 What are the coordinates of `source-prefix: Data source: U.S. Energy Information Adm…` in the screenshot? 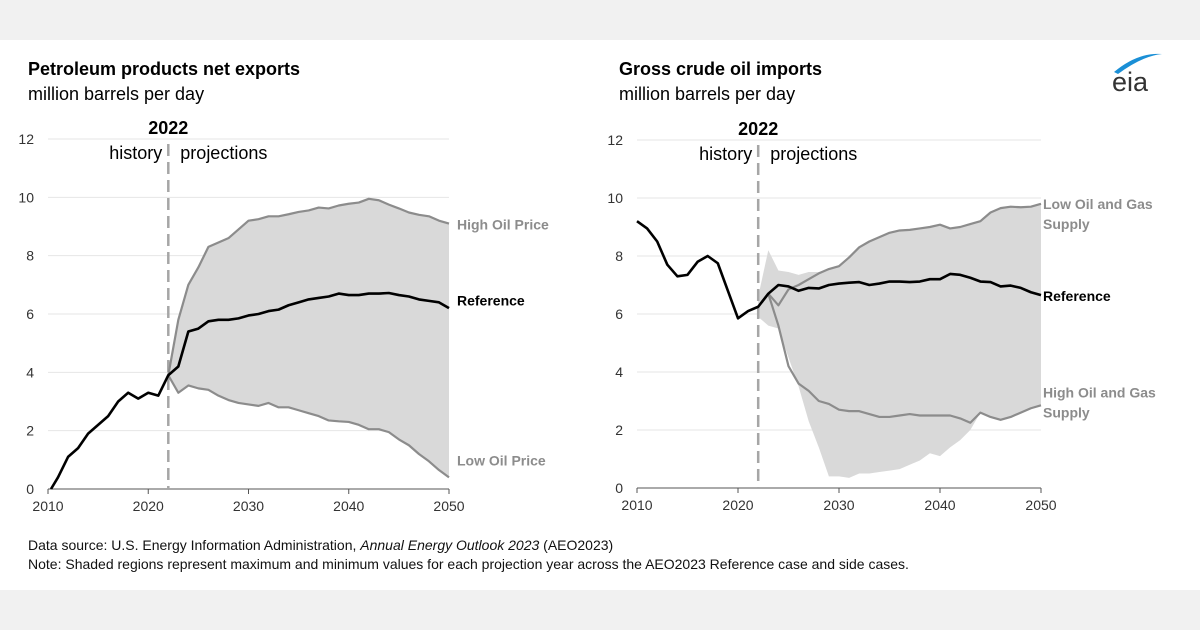 It's located at (194, 545).